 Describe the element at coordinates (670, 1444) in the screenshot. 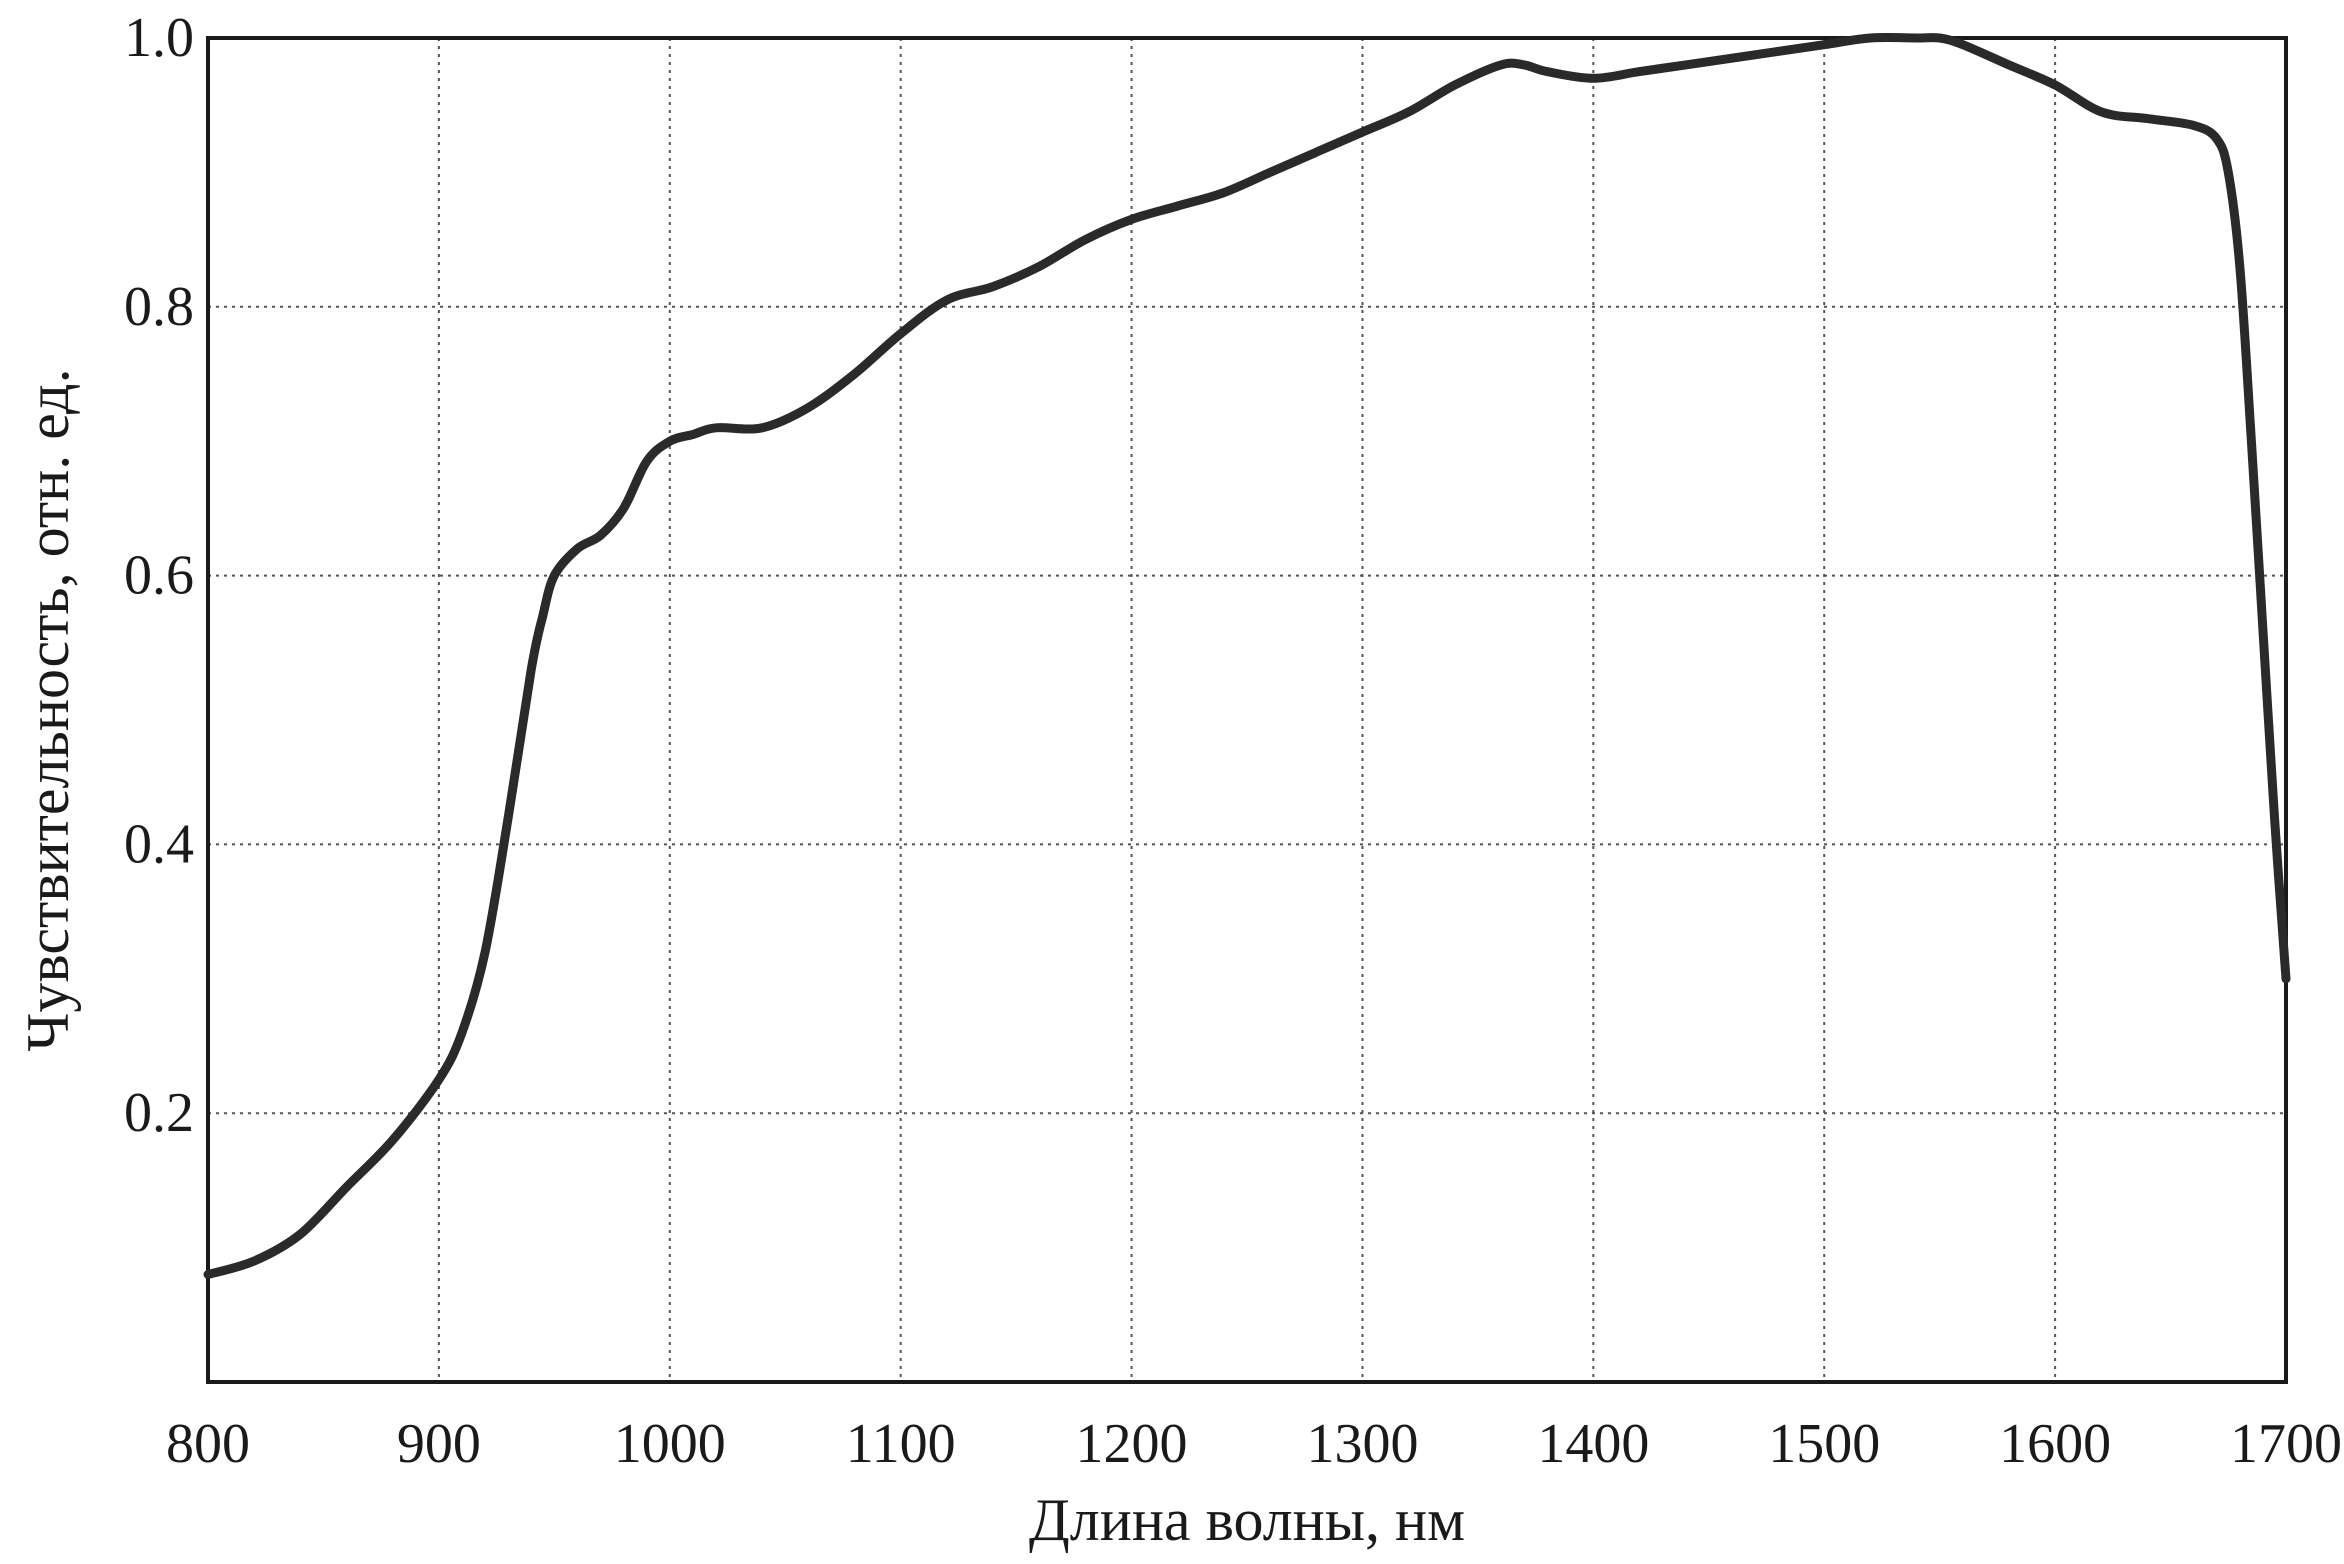

I see `x-tick-label: 1000` at that location.